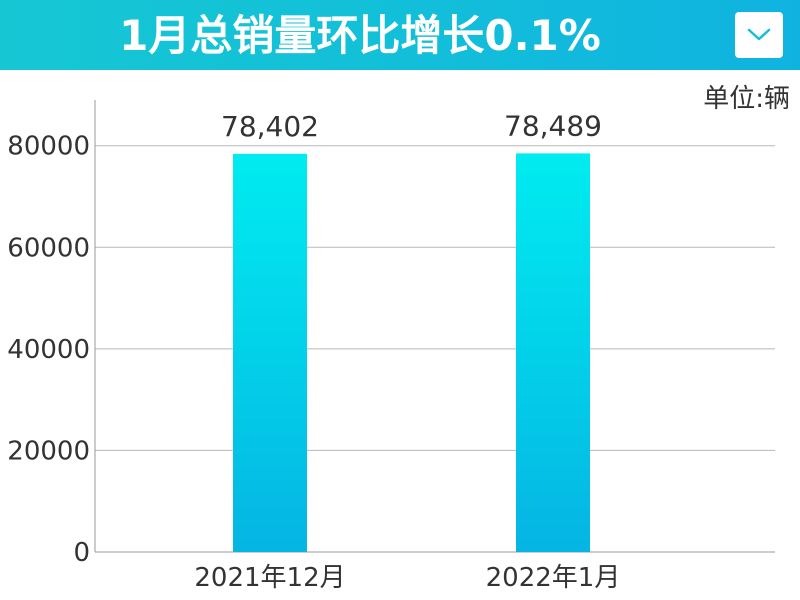 This screenshot has width=800, height=600. What do you see at coordinates (360, 35) in the screenshot?
I see `page-title: 1月总销量环比增长0.1%` at bounding box center [360, 35].